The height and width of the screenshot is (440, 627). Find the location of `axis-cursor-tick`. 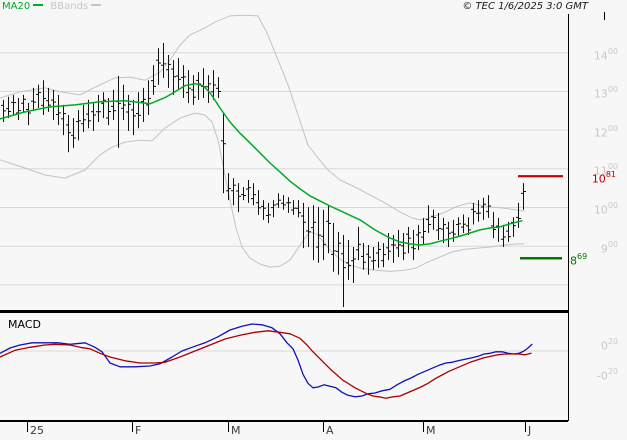

axis-cursor-tick is located at coordinates (604, 16).